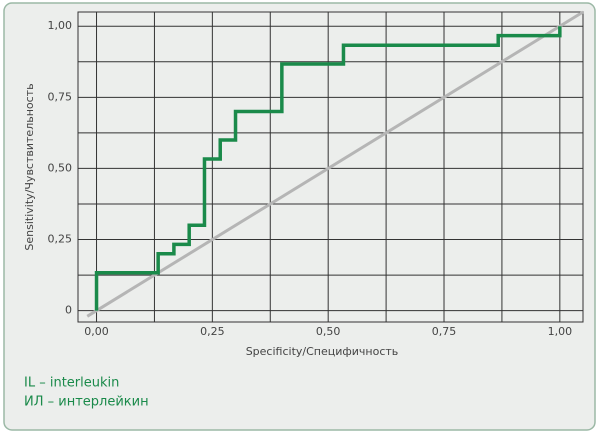  Describe the element at coordinates (60, 25) in the screenshot. I see `y-tick-label: 1,00` at that location.